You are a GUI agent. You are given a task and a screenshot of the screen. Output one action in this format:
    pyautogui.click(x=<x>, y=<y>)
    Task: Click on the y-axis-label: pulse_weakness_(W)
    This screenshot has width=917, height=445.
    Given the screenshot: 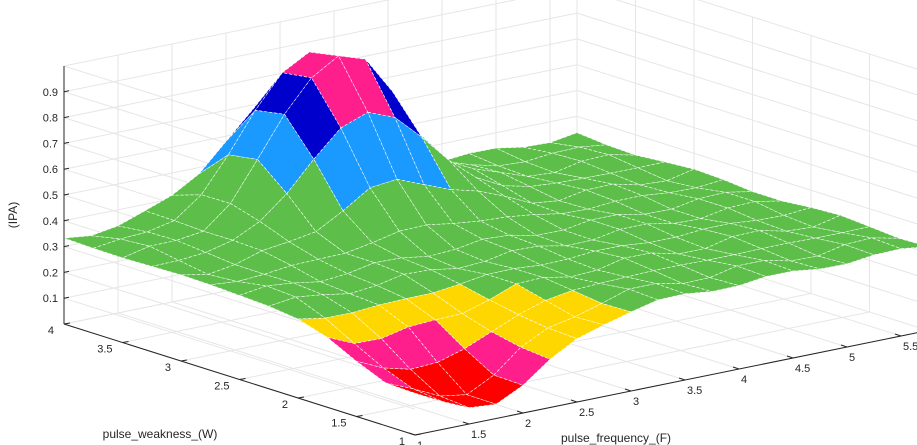 What is the action you would take?
    pyautogui.click(x=160, y=434)
    